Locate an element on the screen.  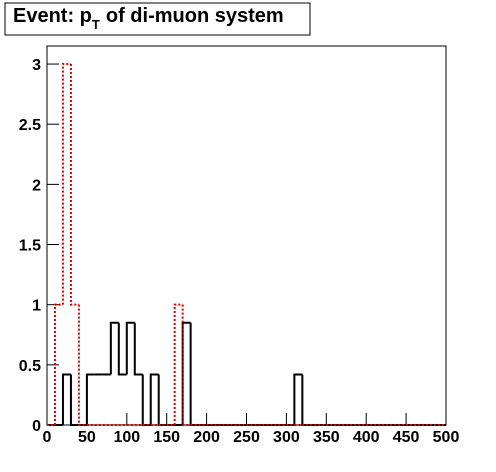
x-tick-label: 400 is located at coordinates (366, 437).